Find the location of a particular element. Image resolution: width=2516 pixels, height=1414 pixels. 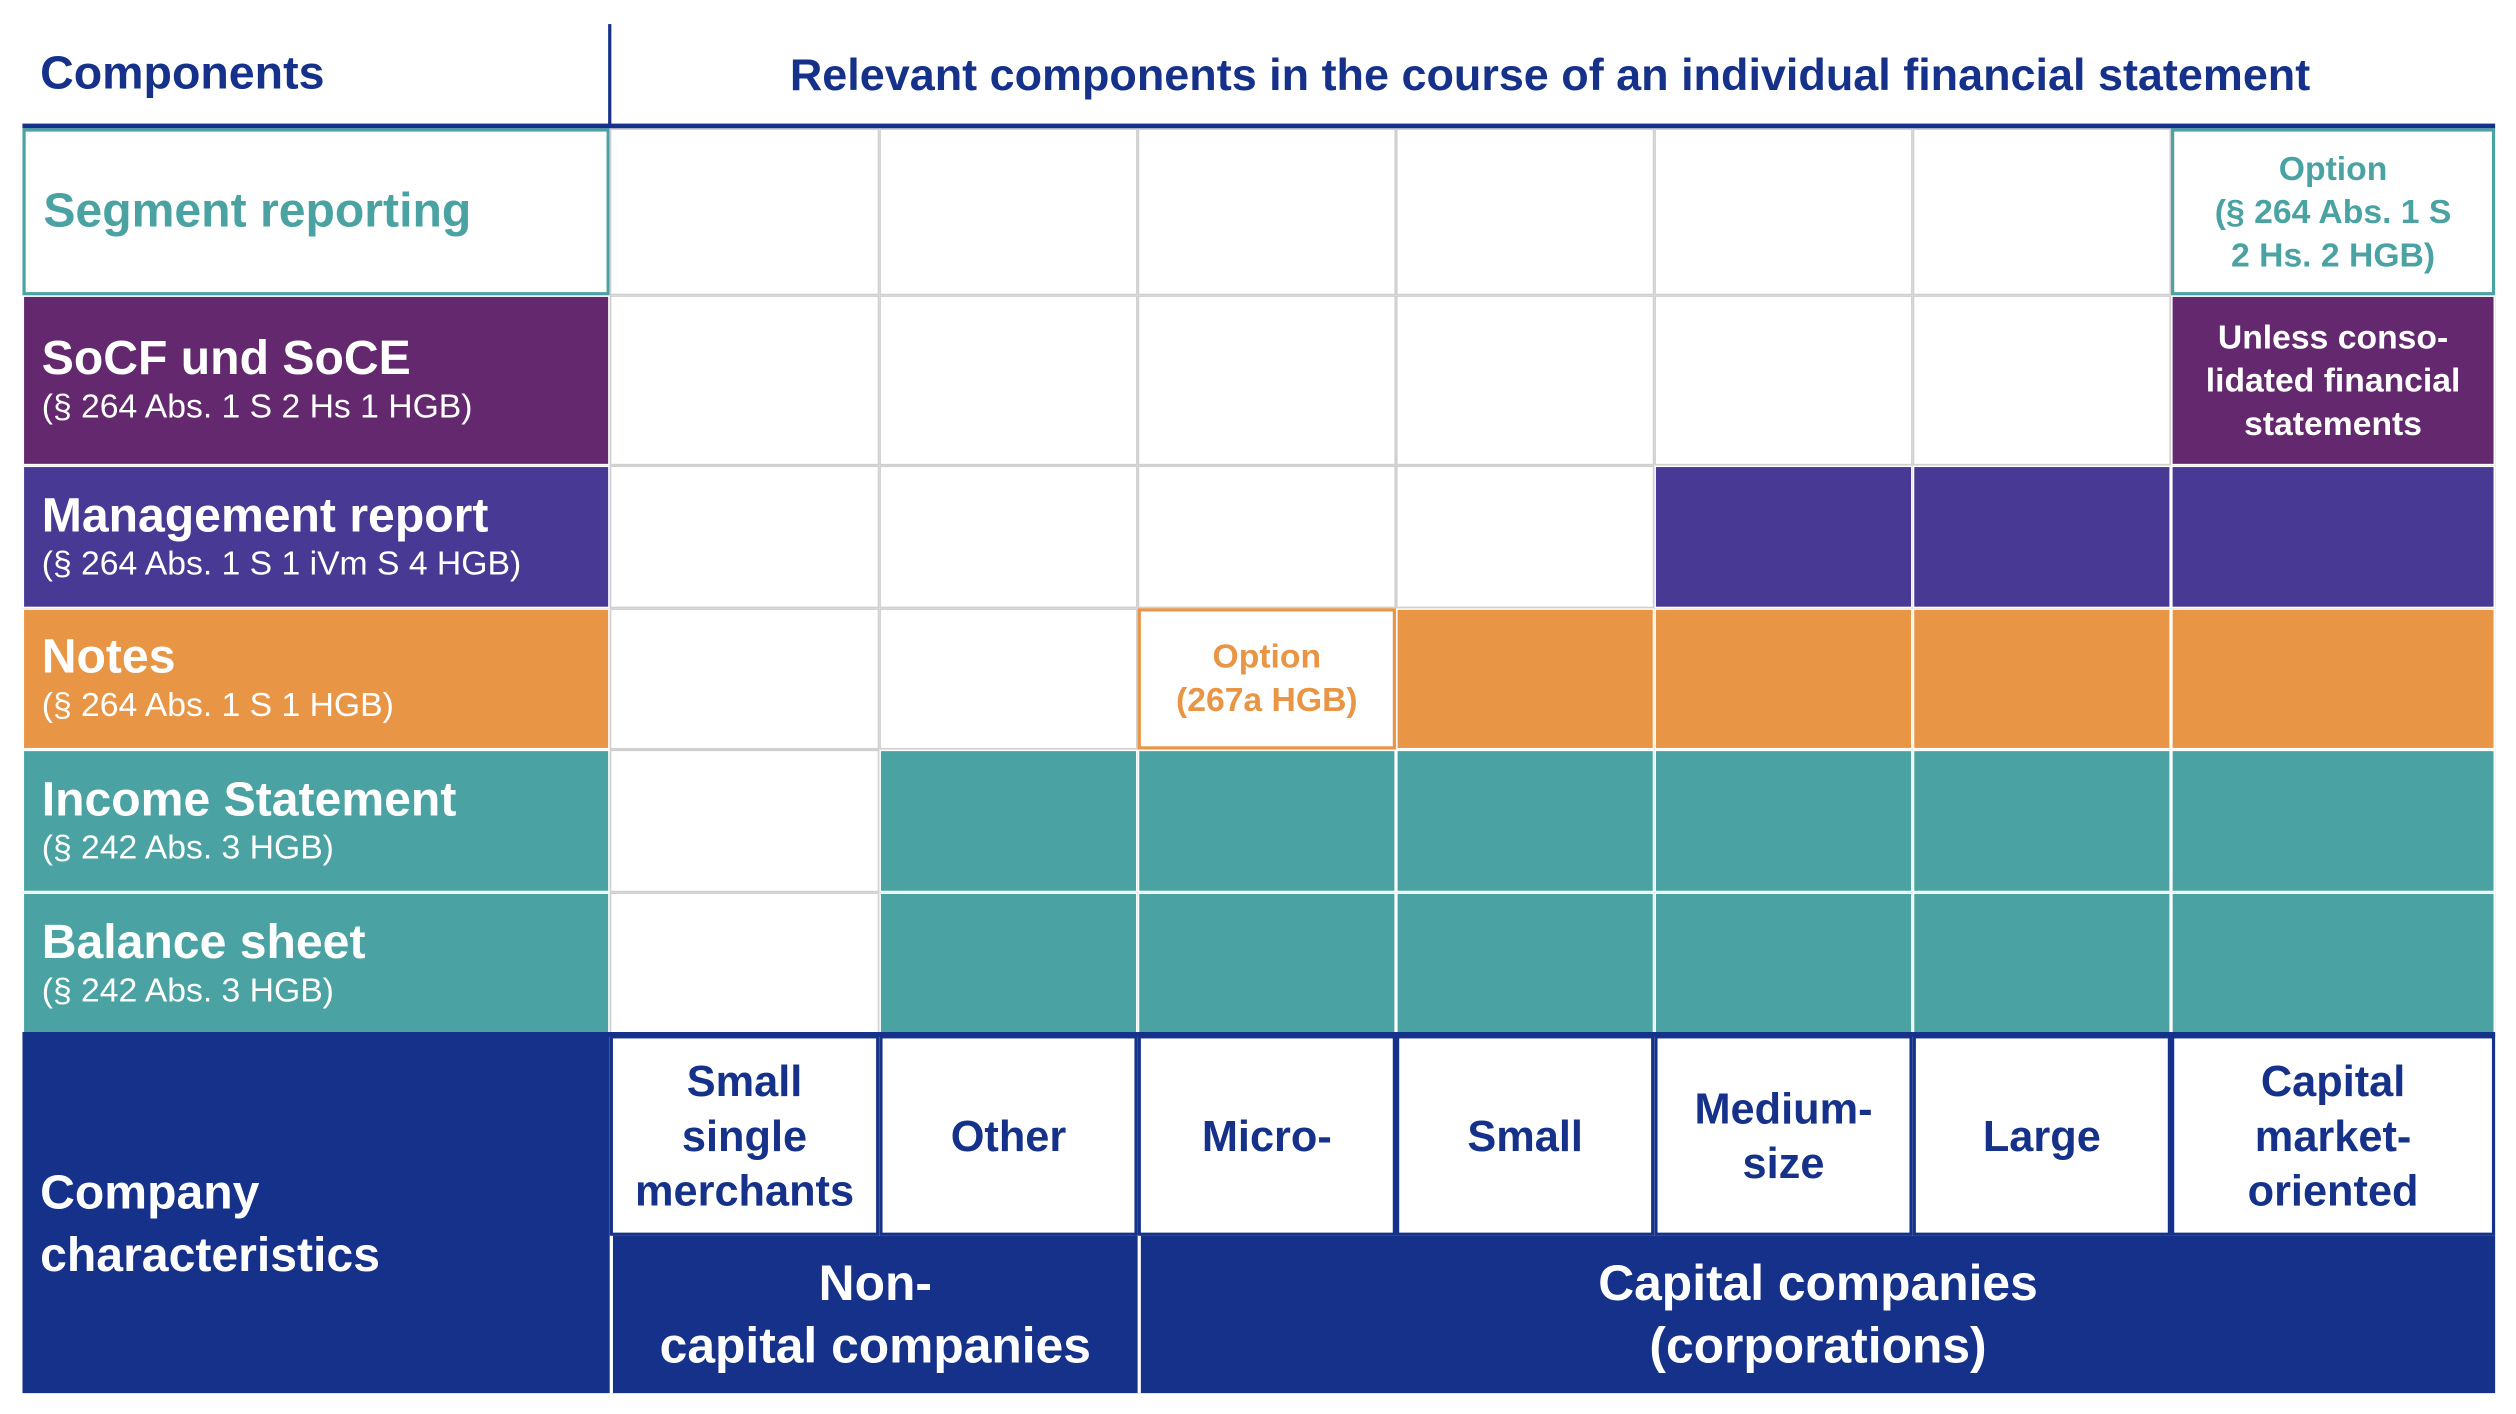

header-rule is located at coordinates (1259, 126).